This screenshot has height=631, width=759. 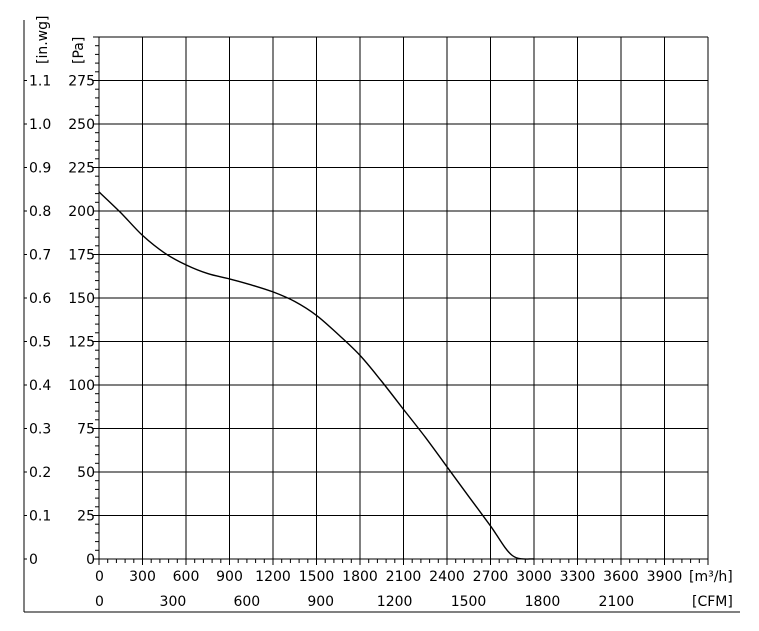 I want to click on y-tick-label-in-wg: 0.7, so click(x=40, y=256).